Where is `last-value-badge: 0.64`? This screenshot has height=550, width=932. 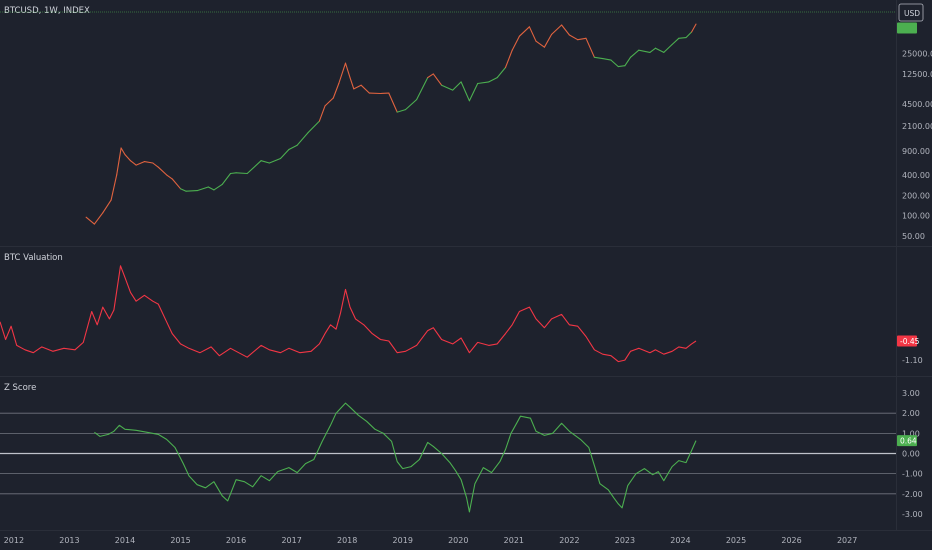 last-value-badge: 0.64 is located at coordinates (907, 441).